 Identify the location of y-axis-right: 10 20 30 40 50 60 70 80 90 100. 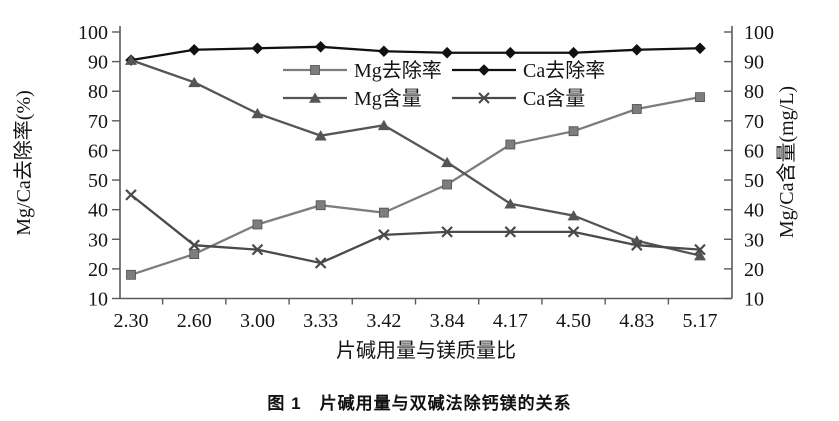
(749, 166).